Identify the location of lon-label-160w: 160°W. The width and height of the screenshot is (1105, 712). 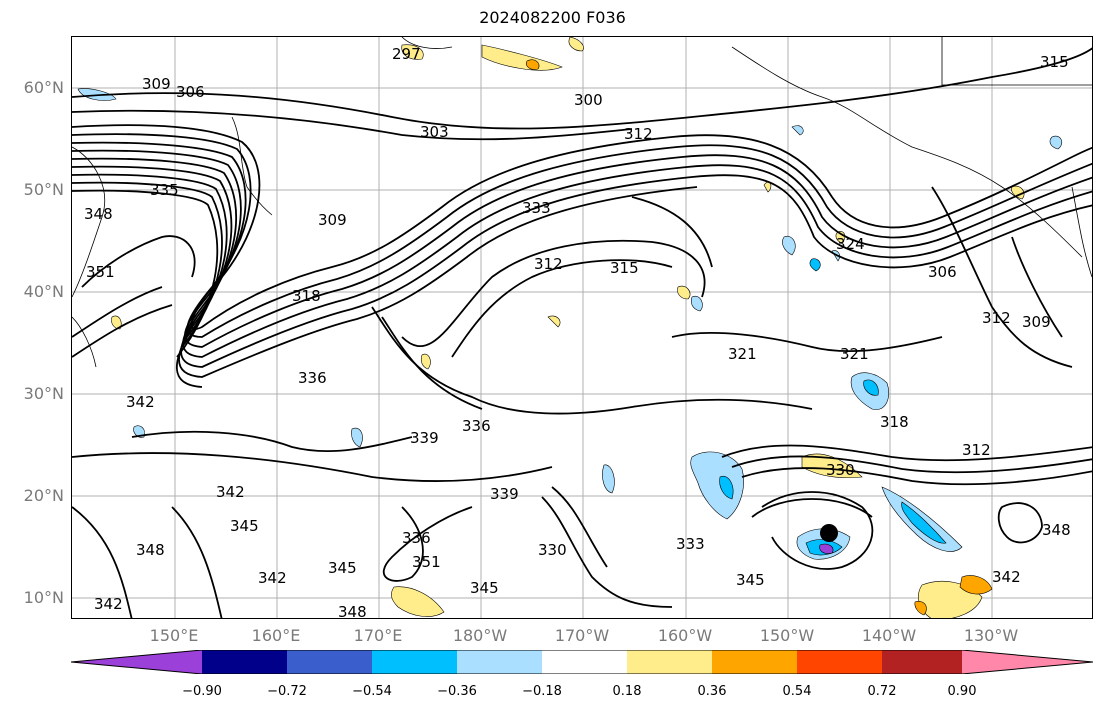
(685, 635).